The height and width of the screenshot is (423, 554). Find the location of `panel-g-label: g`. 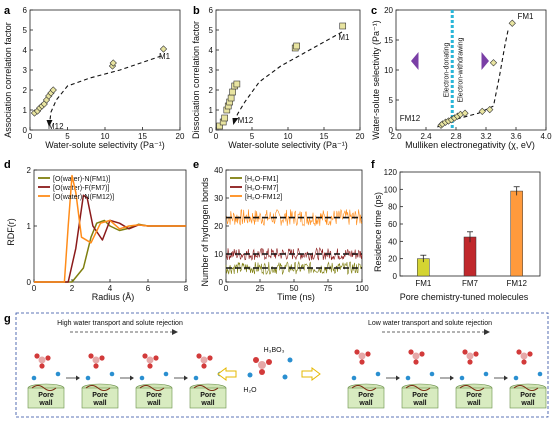

panel-g-label: g is located at coordinates (7, 319).